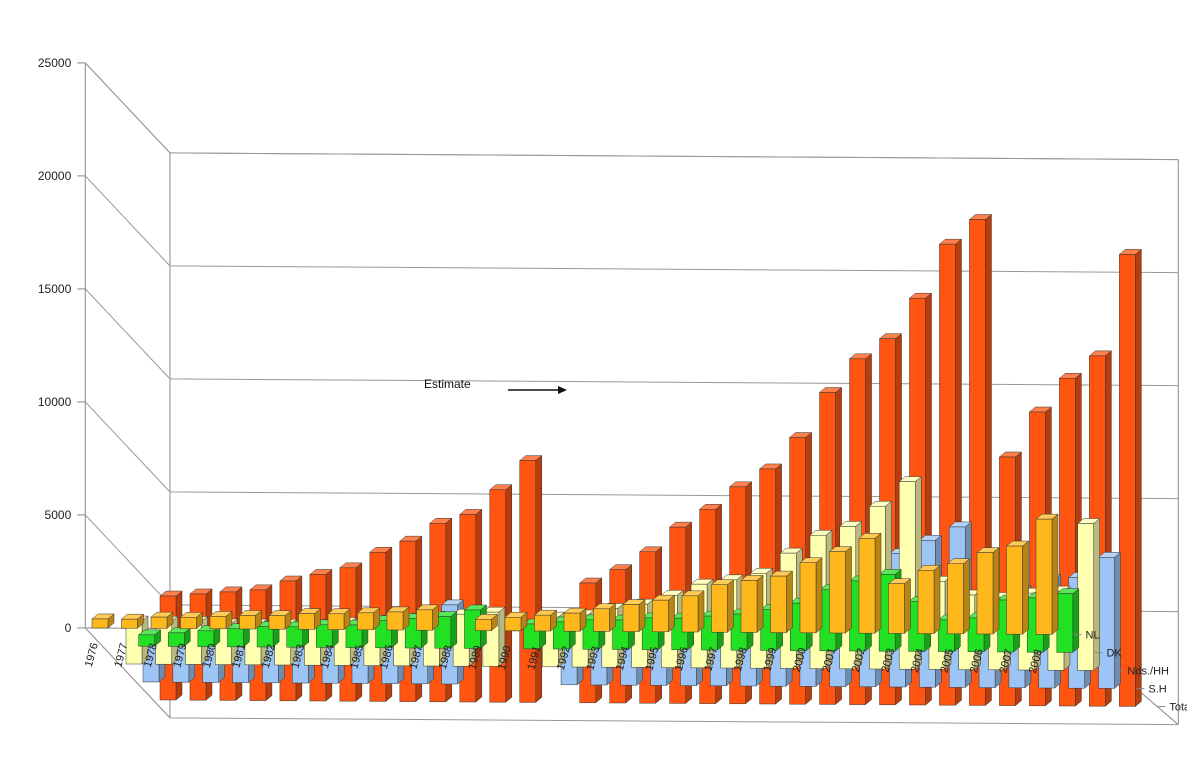 This screenshot has width=1187, height=763. Describe the element at coordinates (495, 385) in the screenshot. I see `estimate-annotation: Estimate` at that location.